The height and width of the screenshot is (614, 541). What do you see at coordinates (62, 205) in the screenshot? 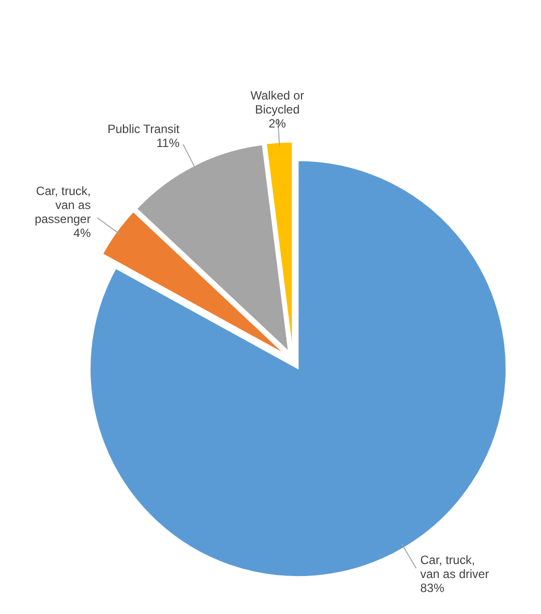
I see `slice-label: Car, truck, van as passenger` at bounding box center [62, 205].